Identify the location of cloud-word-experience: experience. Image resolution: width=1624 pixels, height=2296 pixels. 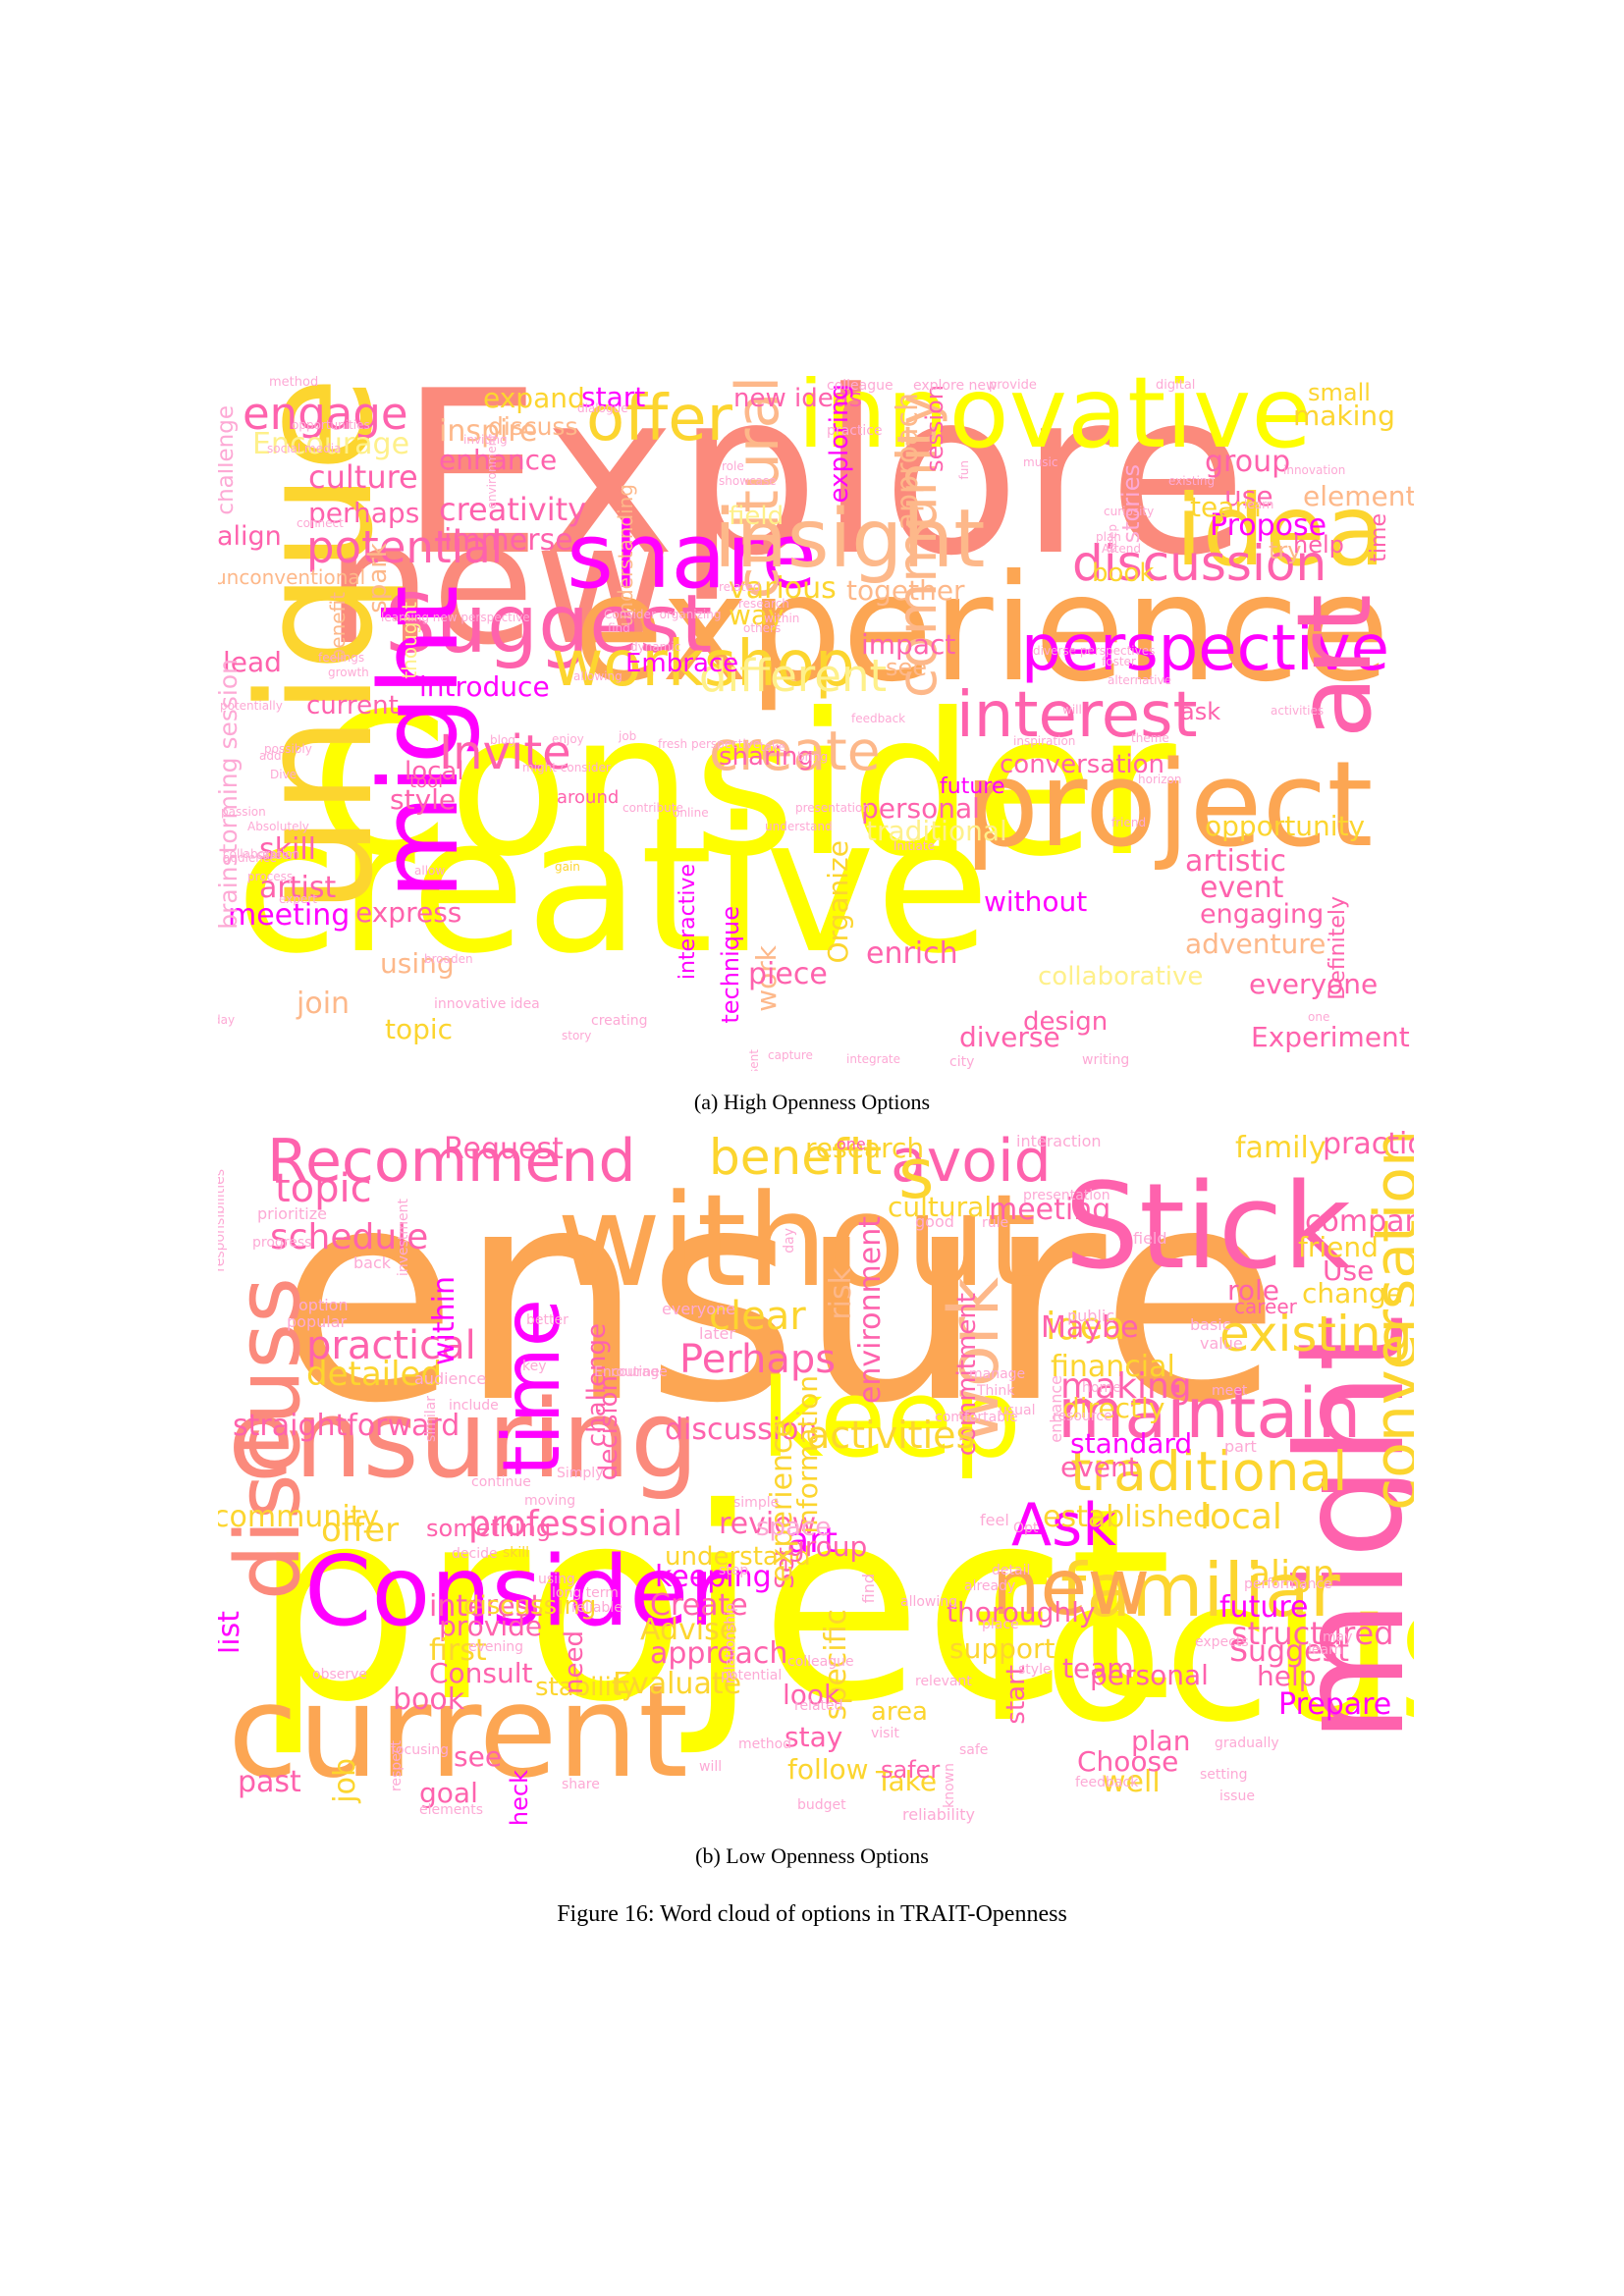
(981, 629).